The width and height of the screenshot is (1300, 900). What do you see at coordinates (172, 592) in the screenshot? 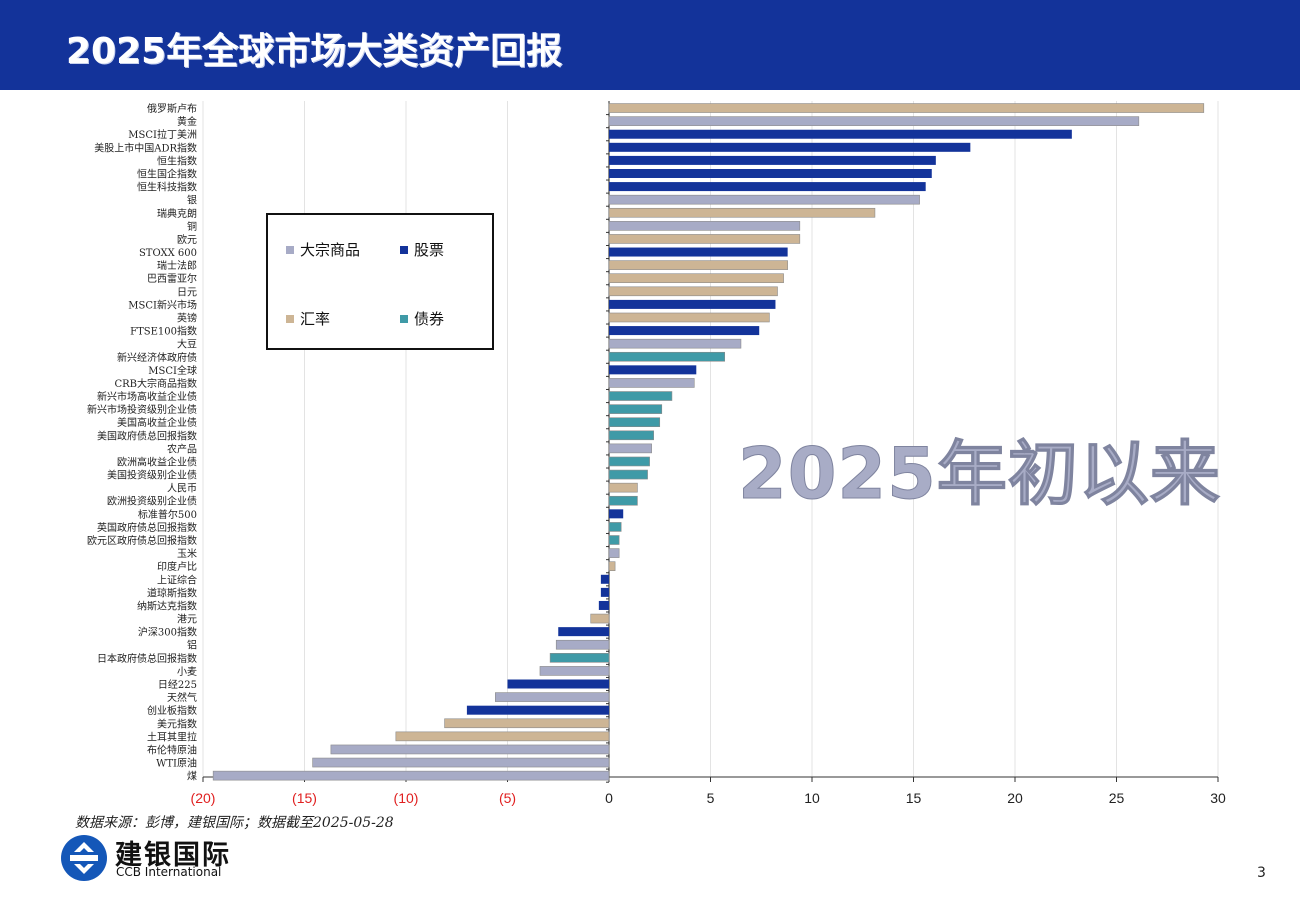
I see `category-label: 道琼斯指数` at bounding box center [172, 592].